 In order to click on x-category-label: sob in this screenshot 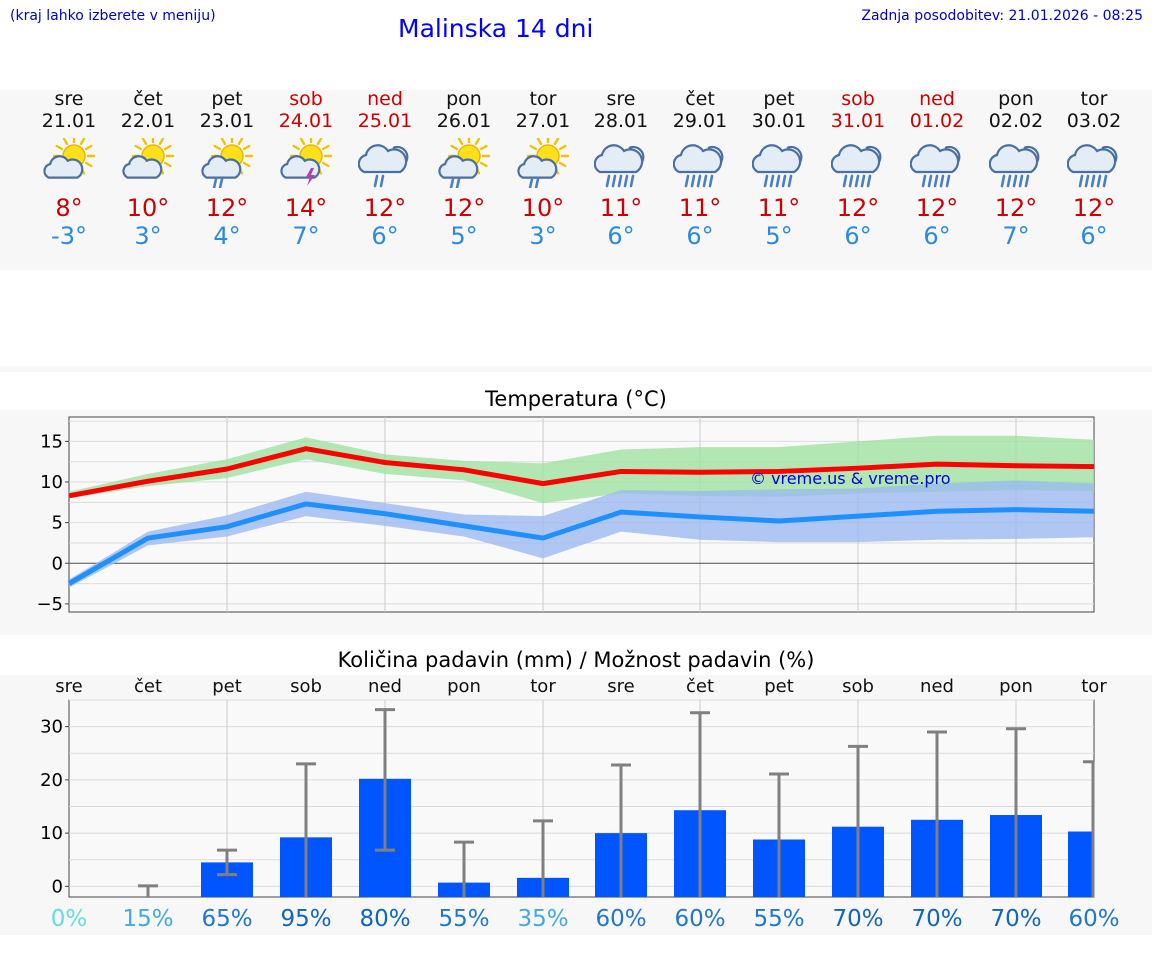, I will do `click(858, 686)`.